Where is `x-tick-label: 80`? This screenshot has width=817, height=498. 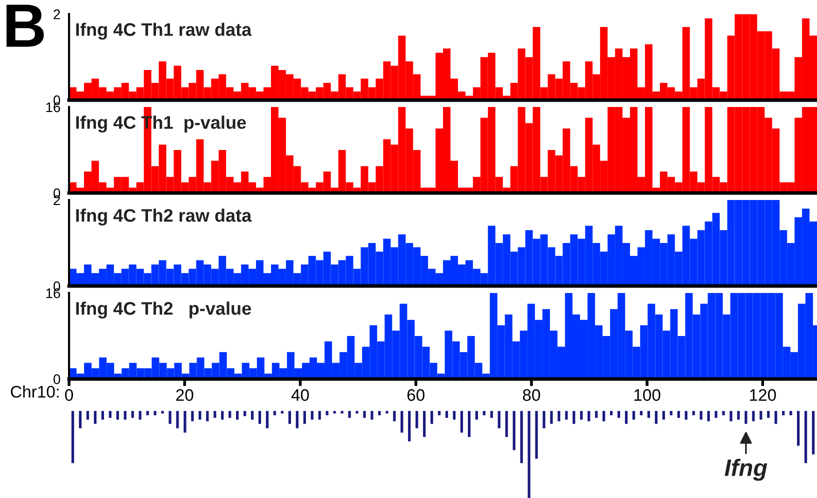
x-tick-label: 80 is located at coordinates (531, 395).